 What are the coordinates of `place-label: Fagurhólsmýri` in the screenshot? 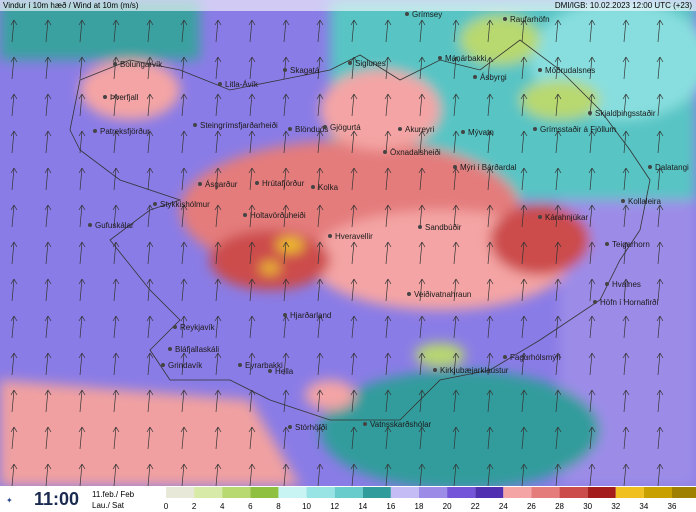 It's located at (535, 357).